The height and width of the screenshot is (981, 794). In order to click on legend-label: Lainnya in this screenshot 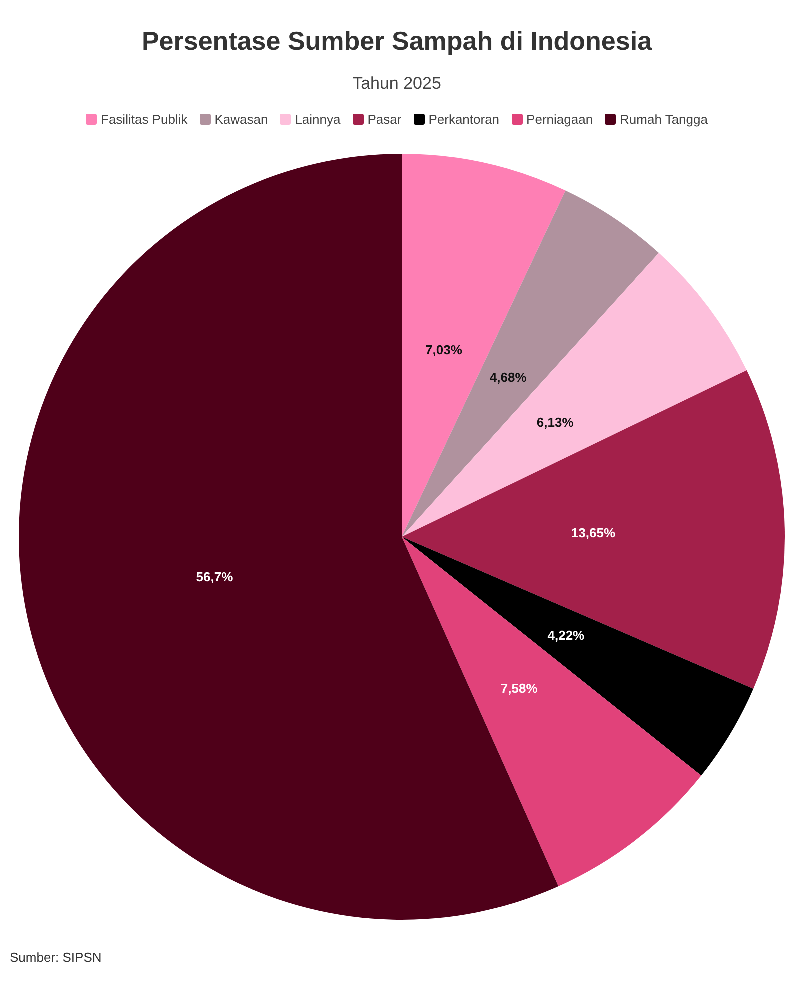, I will do `click(318, 119)`.